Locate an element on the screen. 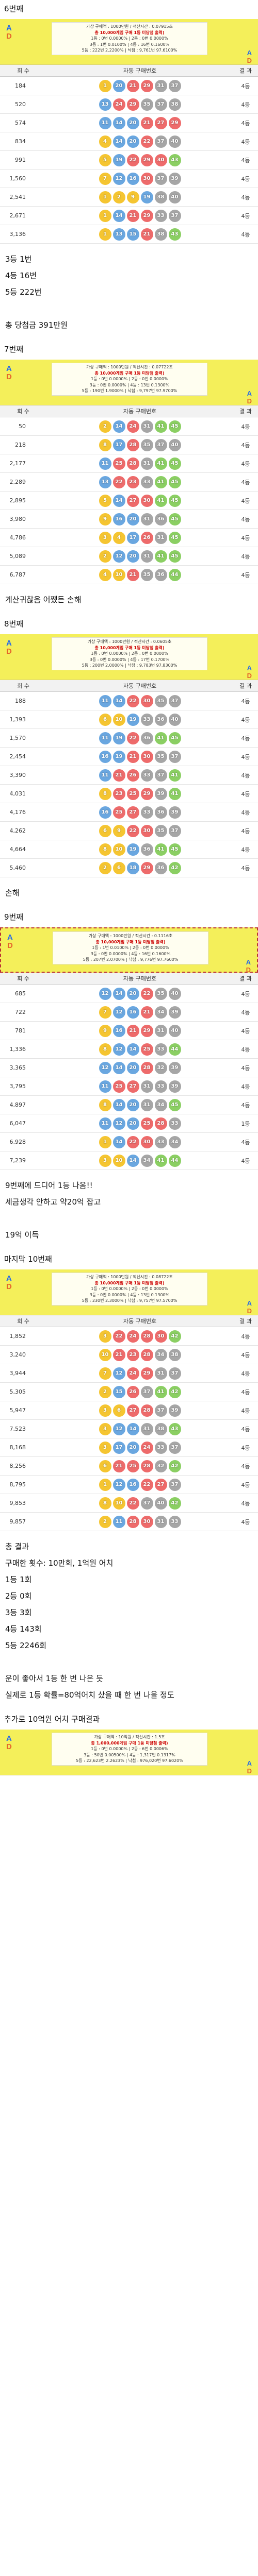 This screenshot has height=2576, width=258. number-cell: 11 25 27 31 33 39 is located at coordinates (139, 1086).